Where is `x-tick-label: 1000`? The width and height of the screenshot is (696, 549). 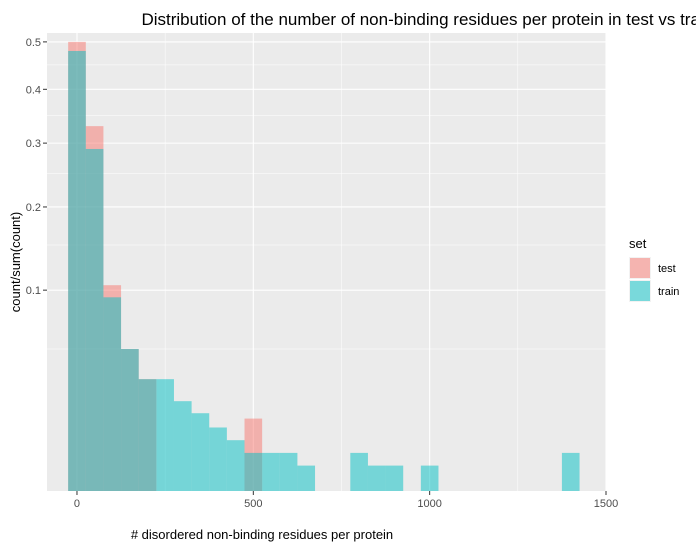 x-tick-label: 1000 is located at coordinates (429, 504).